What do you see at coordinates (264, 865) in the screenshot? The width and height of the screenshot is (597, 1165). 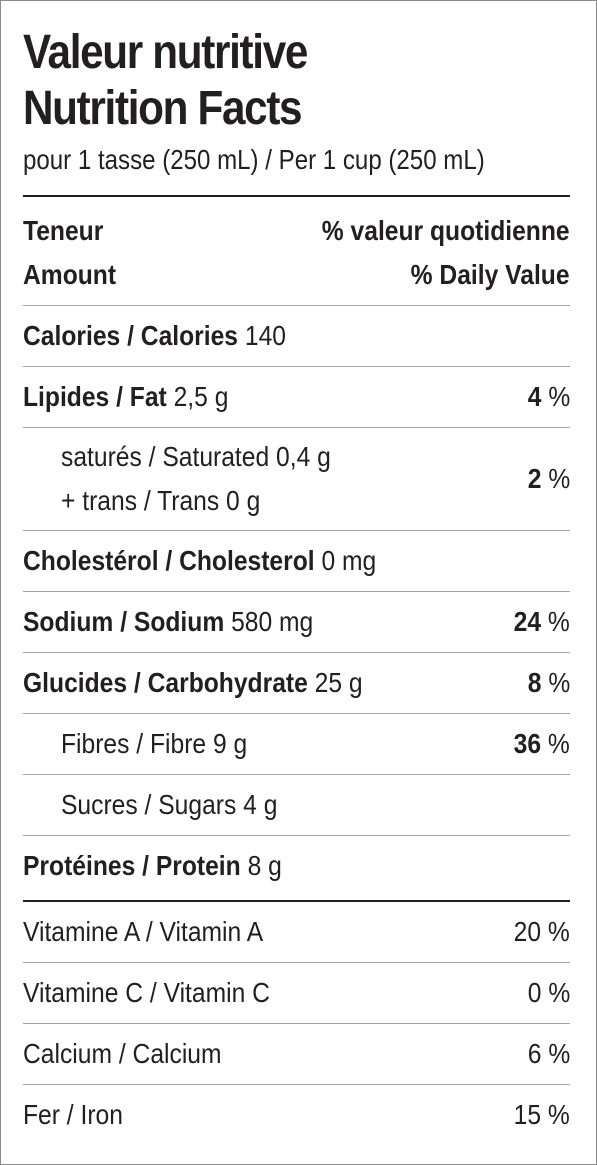 I see `protein-amount: 8 g` at bounding box center [264, 865].